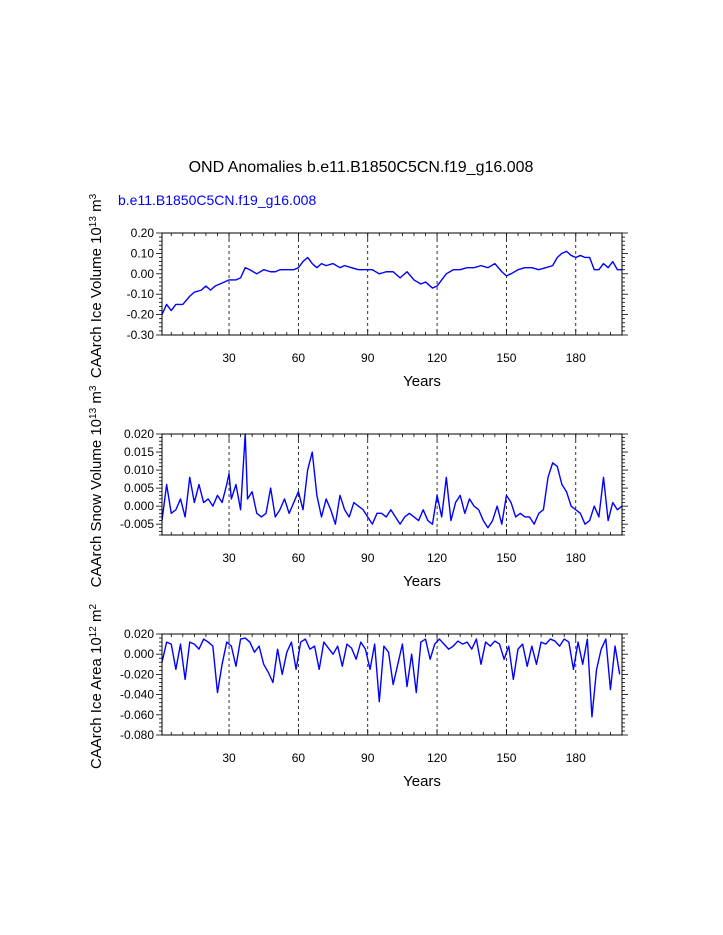 This screenshot has width=723, height=935. Describe the element at coordinates (141, 335) in the screenshot. I see `y-tick-label: -0.30` at that location.